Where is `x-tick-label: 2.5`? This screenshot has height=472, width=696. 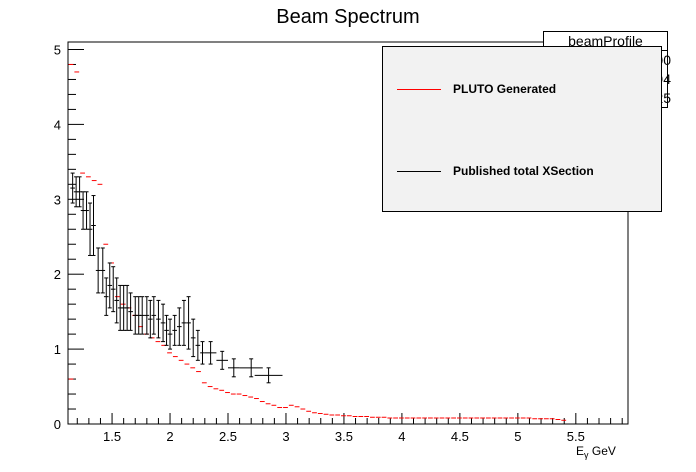 x-tick-label: 2.5 is located at coordinates (228, 436).